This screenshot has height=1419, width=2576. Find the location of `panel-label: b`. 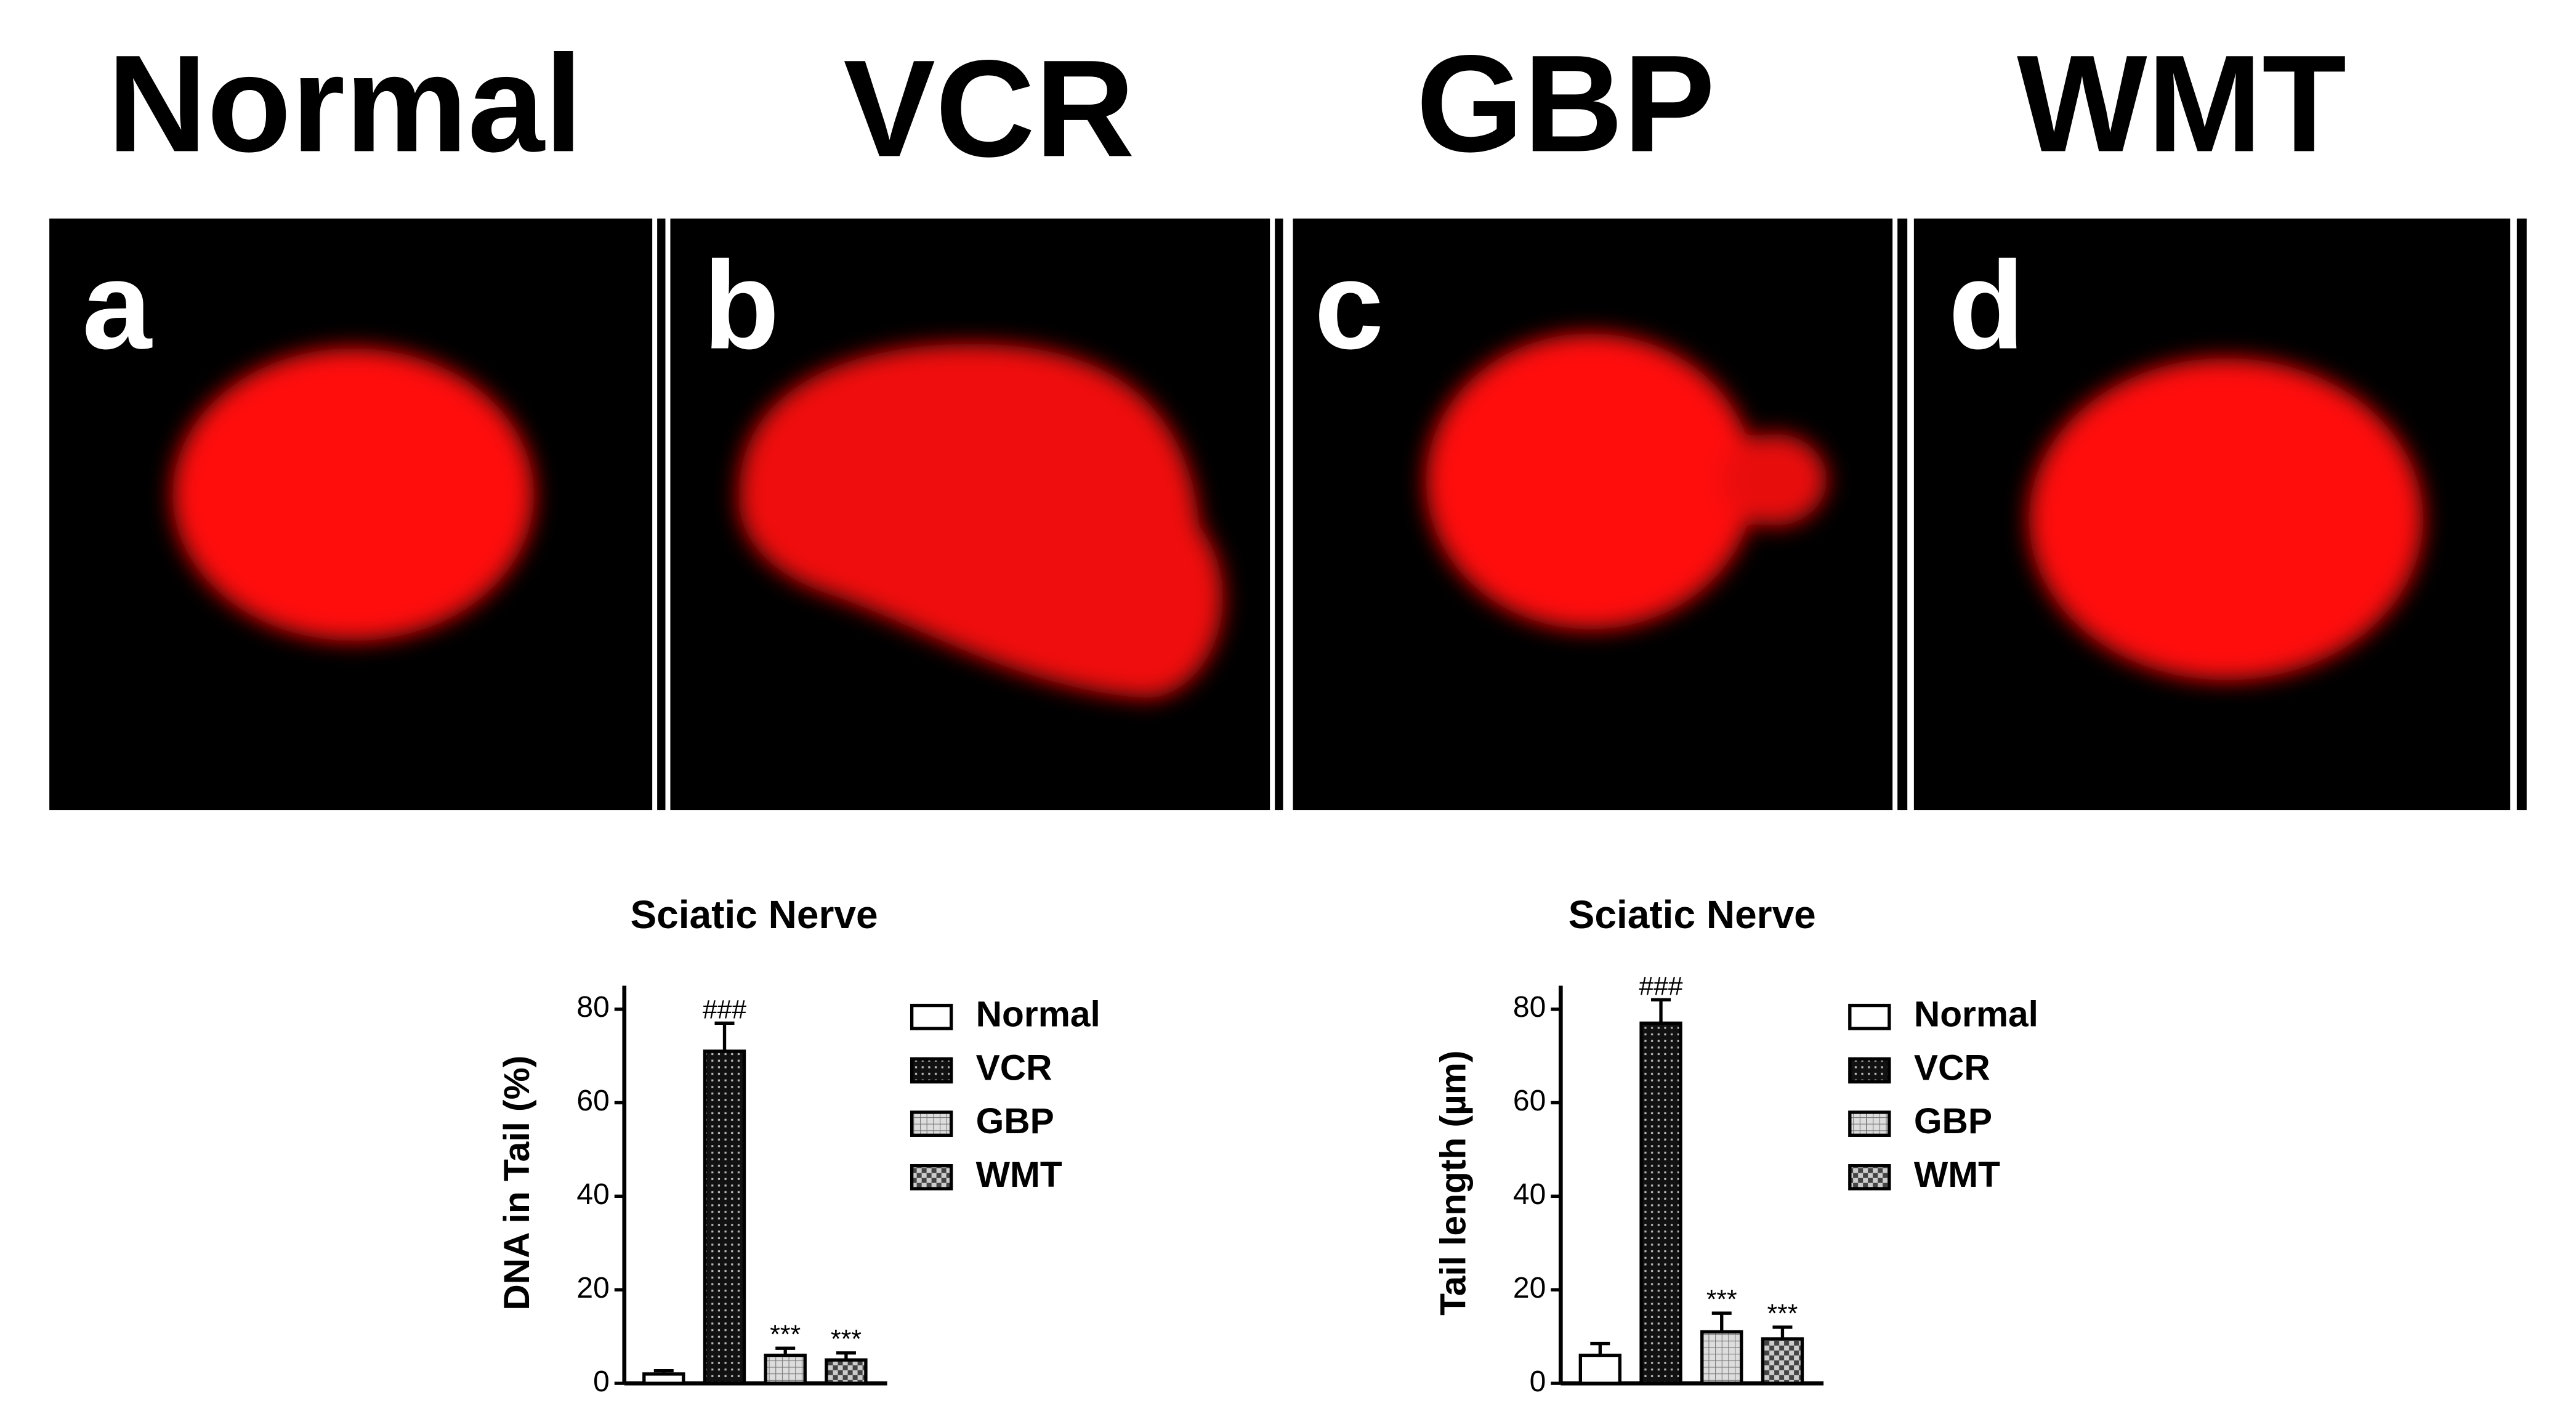

panel-label: b is located at coordinates (741, 305).